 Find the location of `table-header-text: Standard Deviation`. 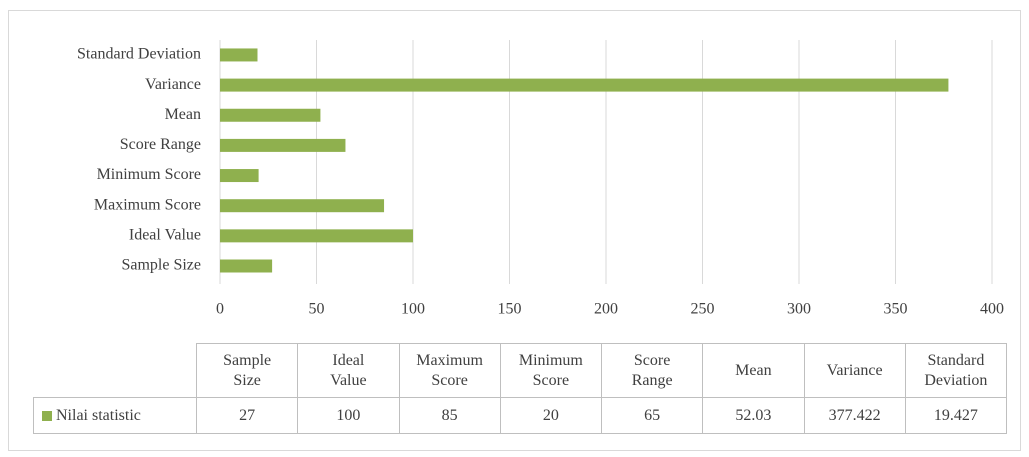

table-header-text: Standard Deviation is located at coordinates (956, 370).